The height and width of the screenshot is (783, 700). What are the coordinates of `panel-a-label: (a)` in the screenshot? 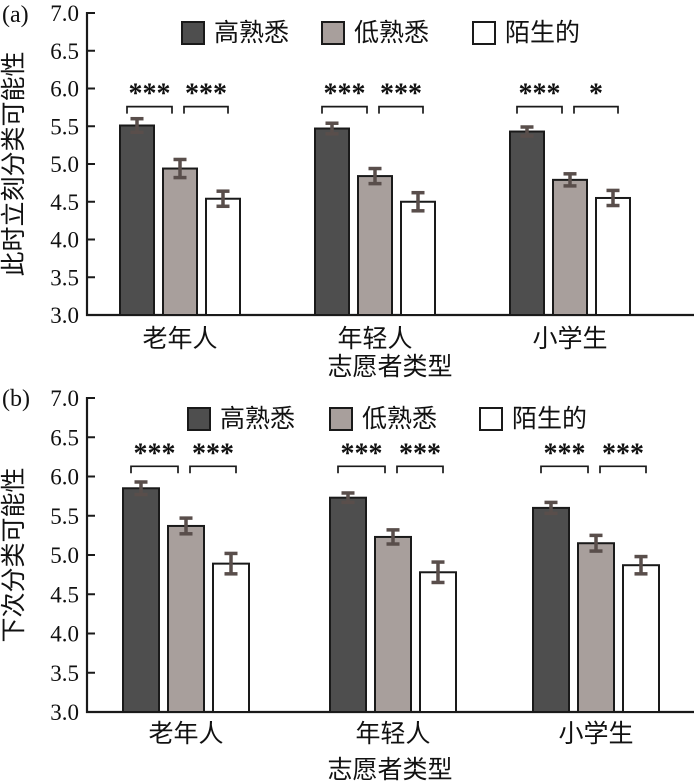 It's located at (15, 15).